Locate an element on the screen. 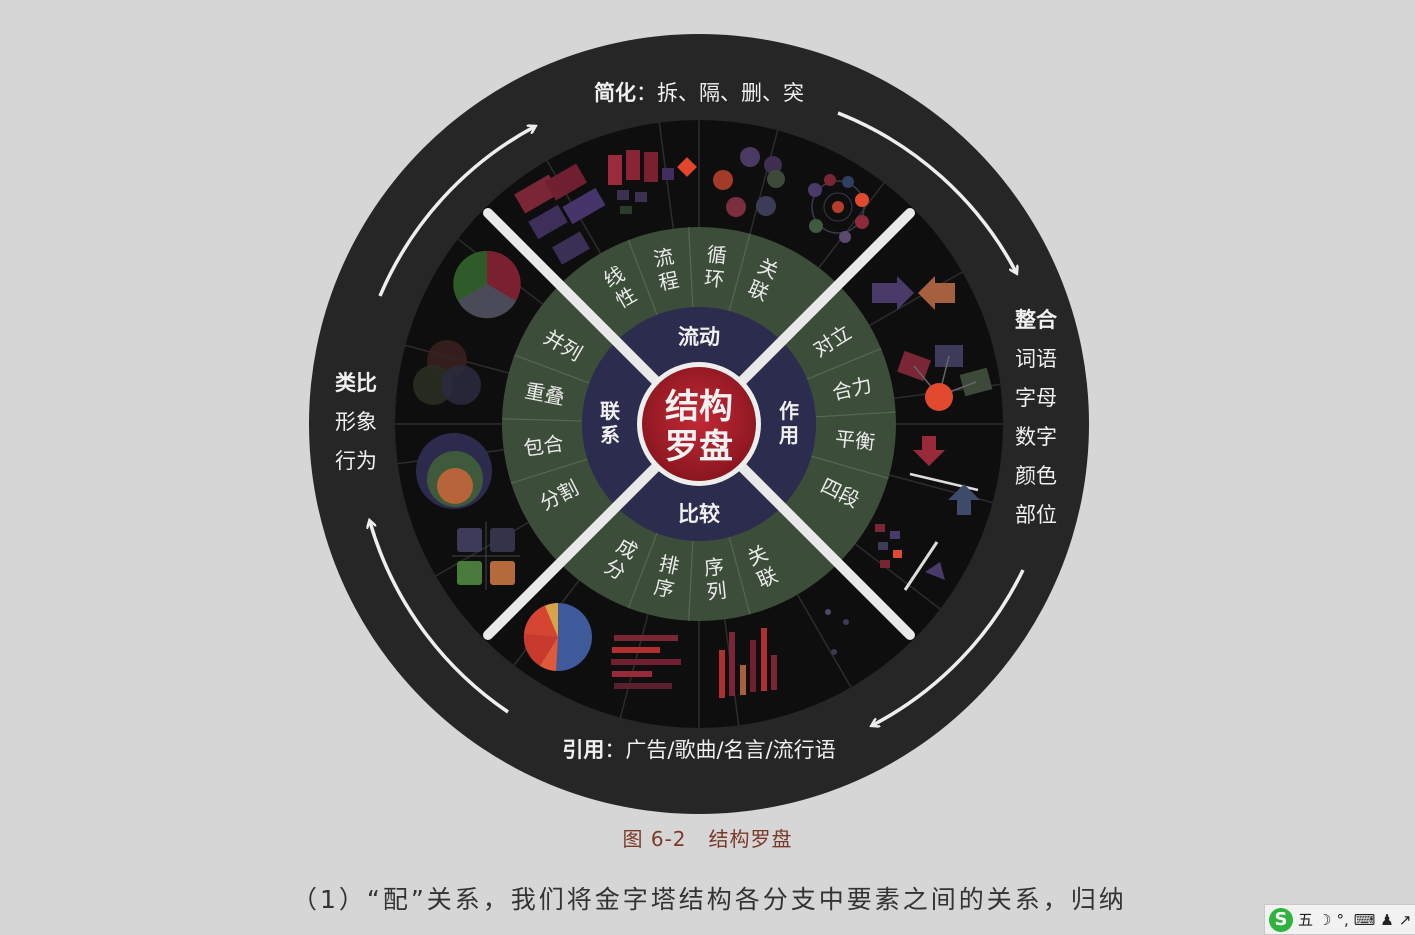 This screenshot has width=1415, height=935. svg-text: 包合 is located at coordinates (543, 445).